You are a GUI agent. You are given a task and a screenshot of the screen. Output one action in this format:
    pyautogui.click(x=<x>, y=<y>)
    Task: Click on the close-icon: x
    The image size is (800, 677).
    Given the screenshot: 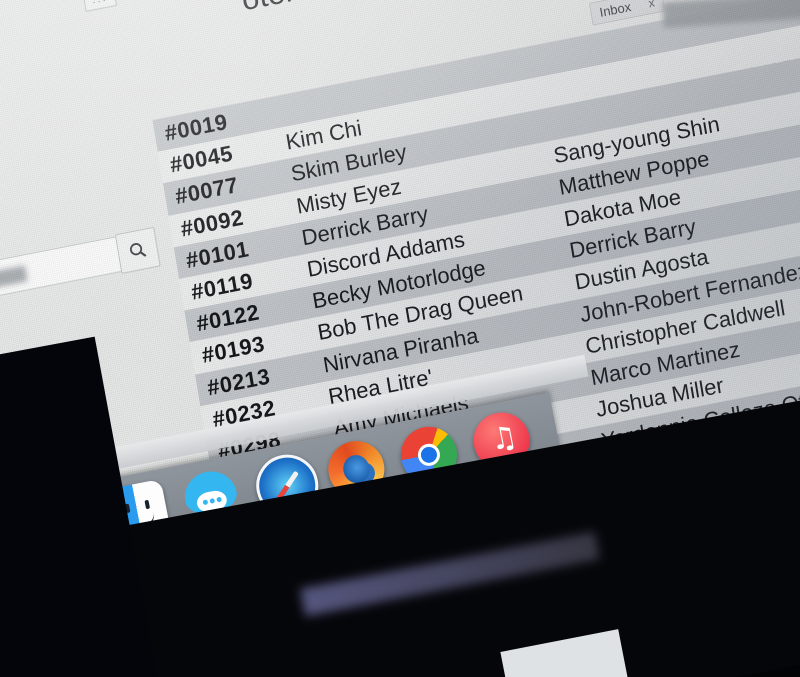 What is the action you would take?
    pyautogui.click(x=651, y=5)
    